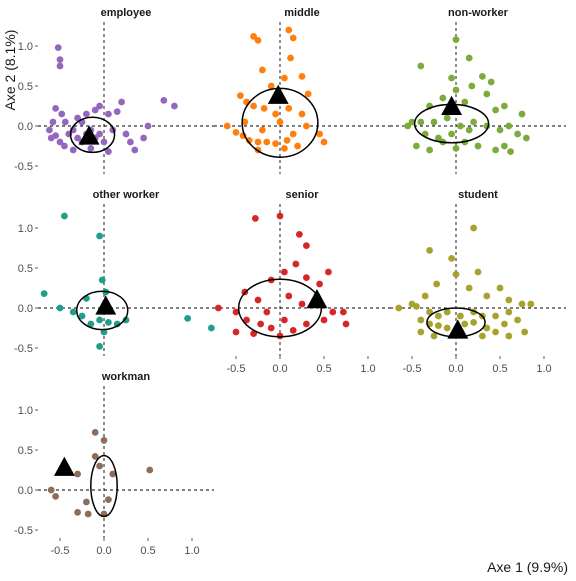  What do you see at coordinates (279, 369) in the screenshot?
I see `x-tick-label: 0.0` at bounding box center [279, 369].